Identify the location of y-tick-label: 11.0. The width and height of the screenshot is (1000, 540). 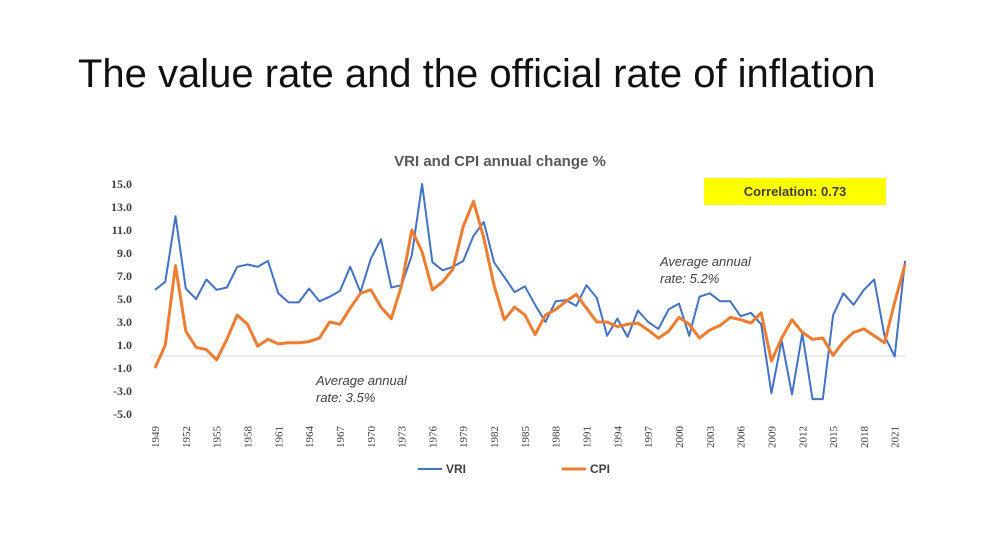
(122, 230).